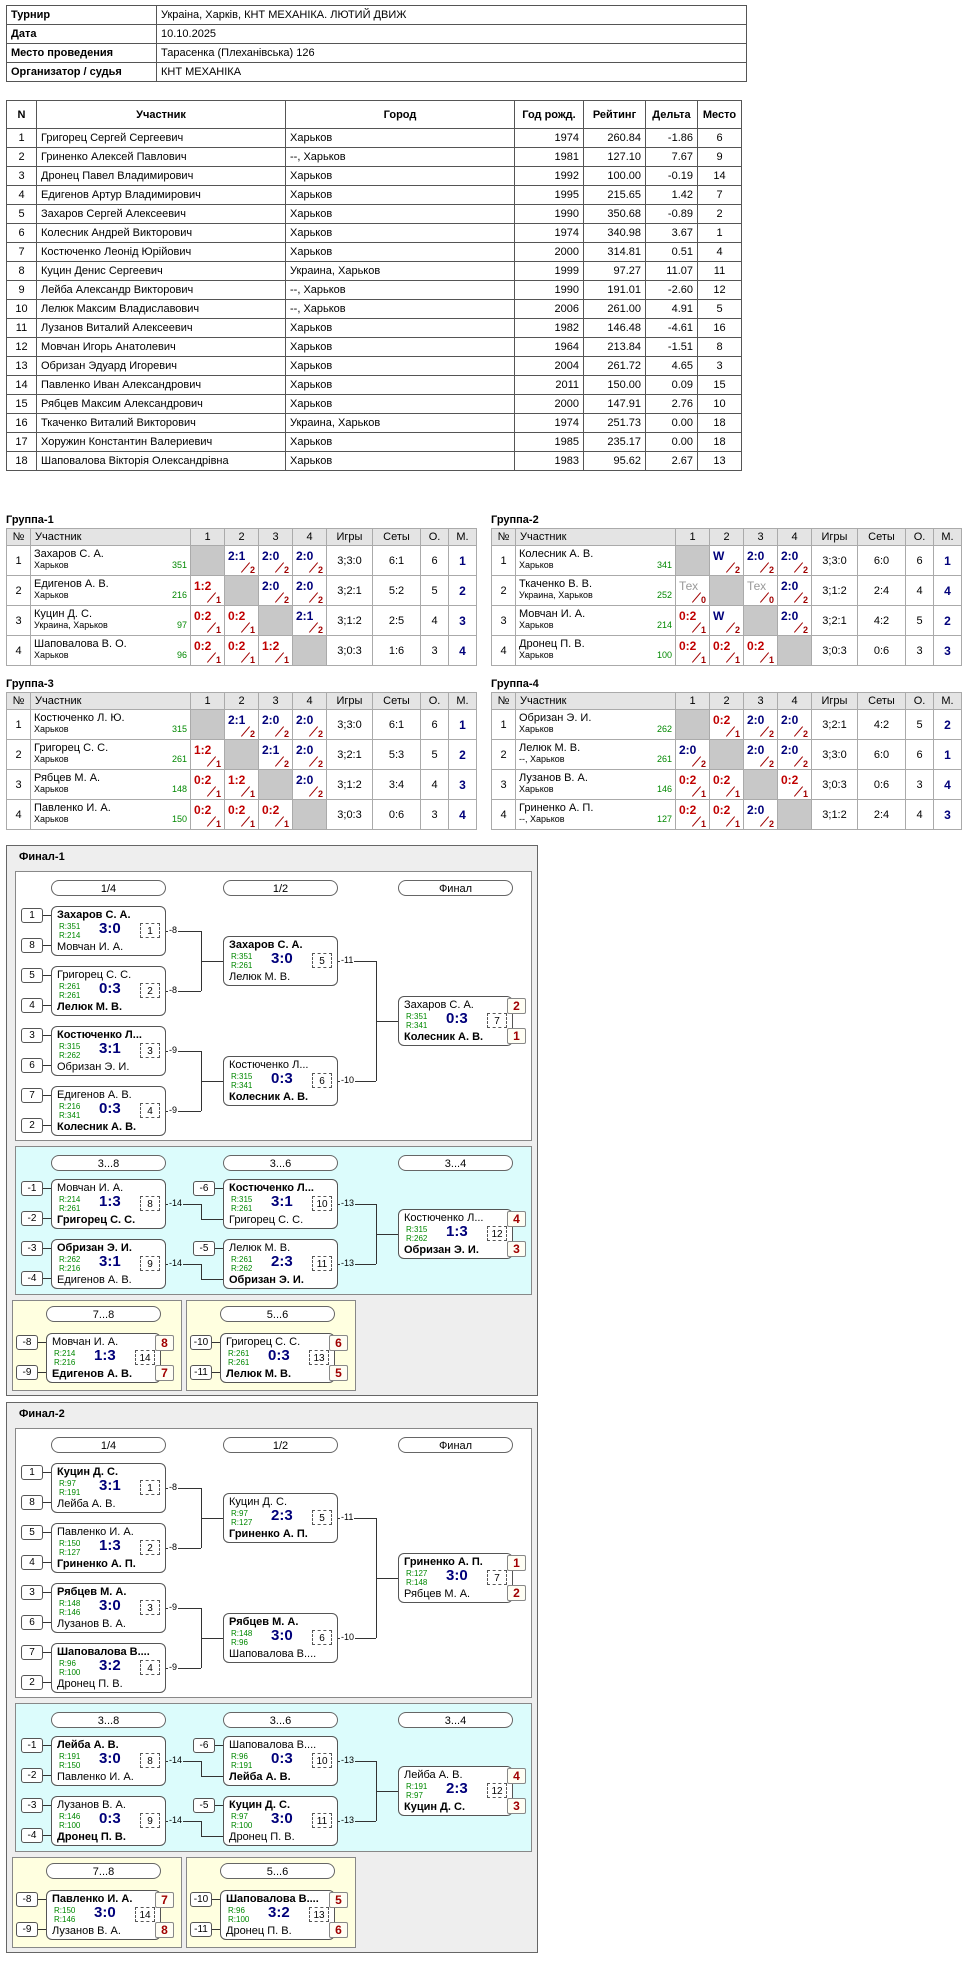 Image resolution: width=976 pixels, height=1968 pixels. Describe the element at coordinates (241, 560) in the screenshot. I see `result-cell: 2:1 2` at that location.